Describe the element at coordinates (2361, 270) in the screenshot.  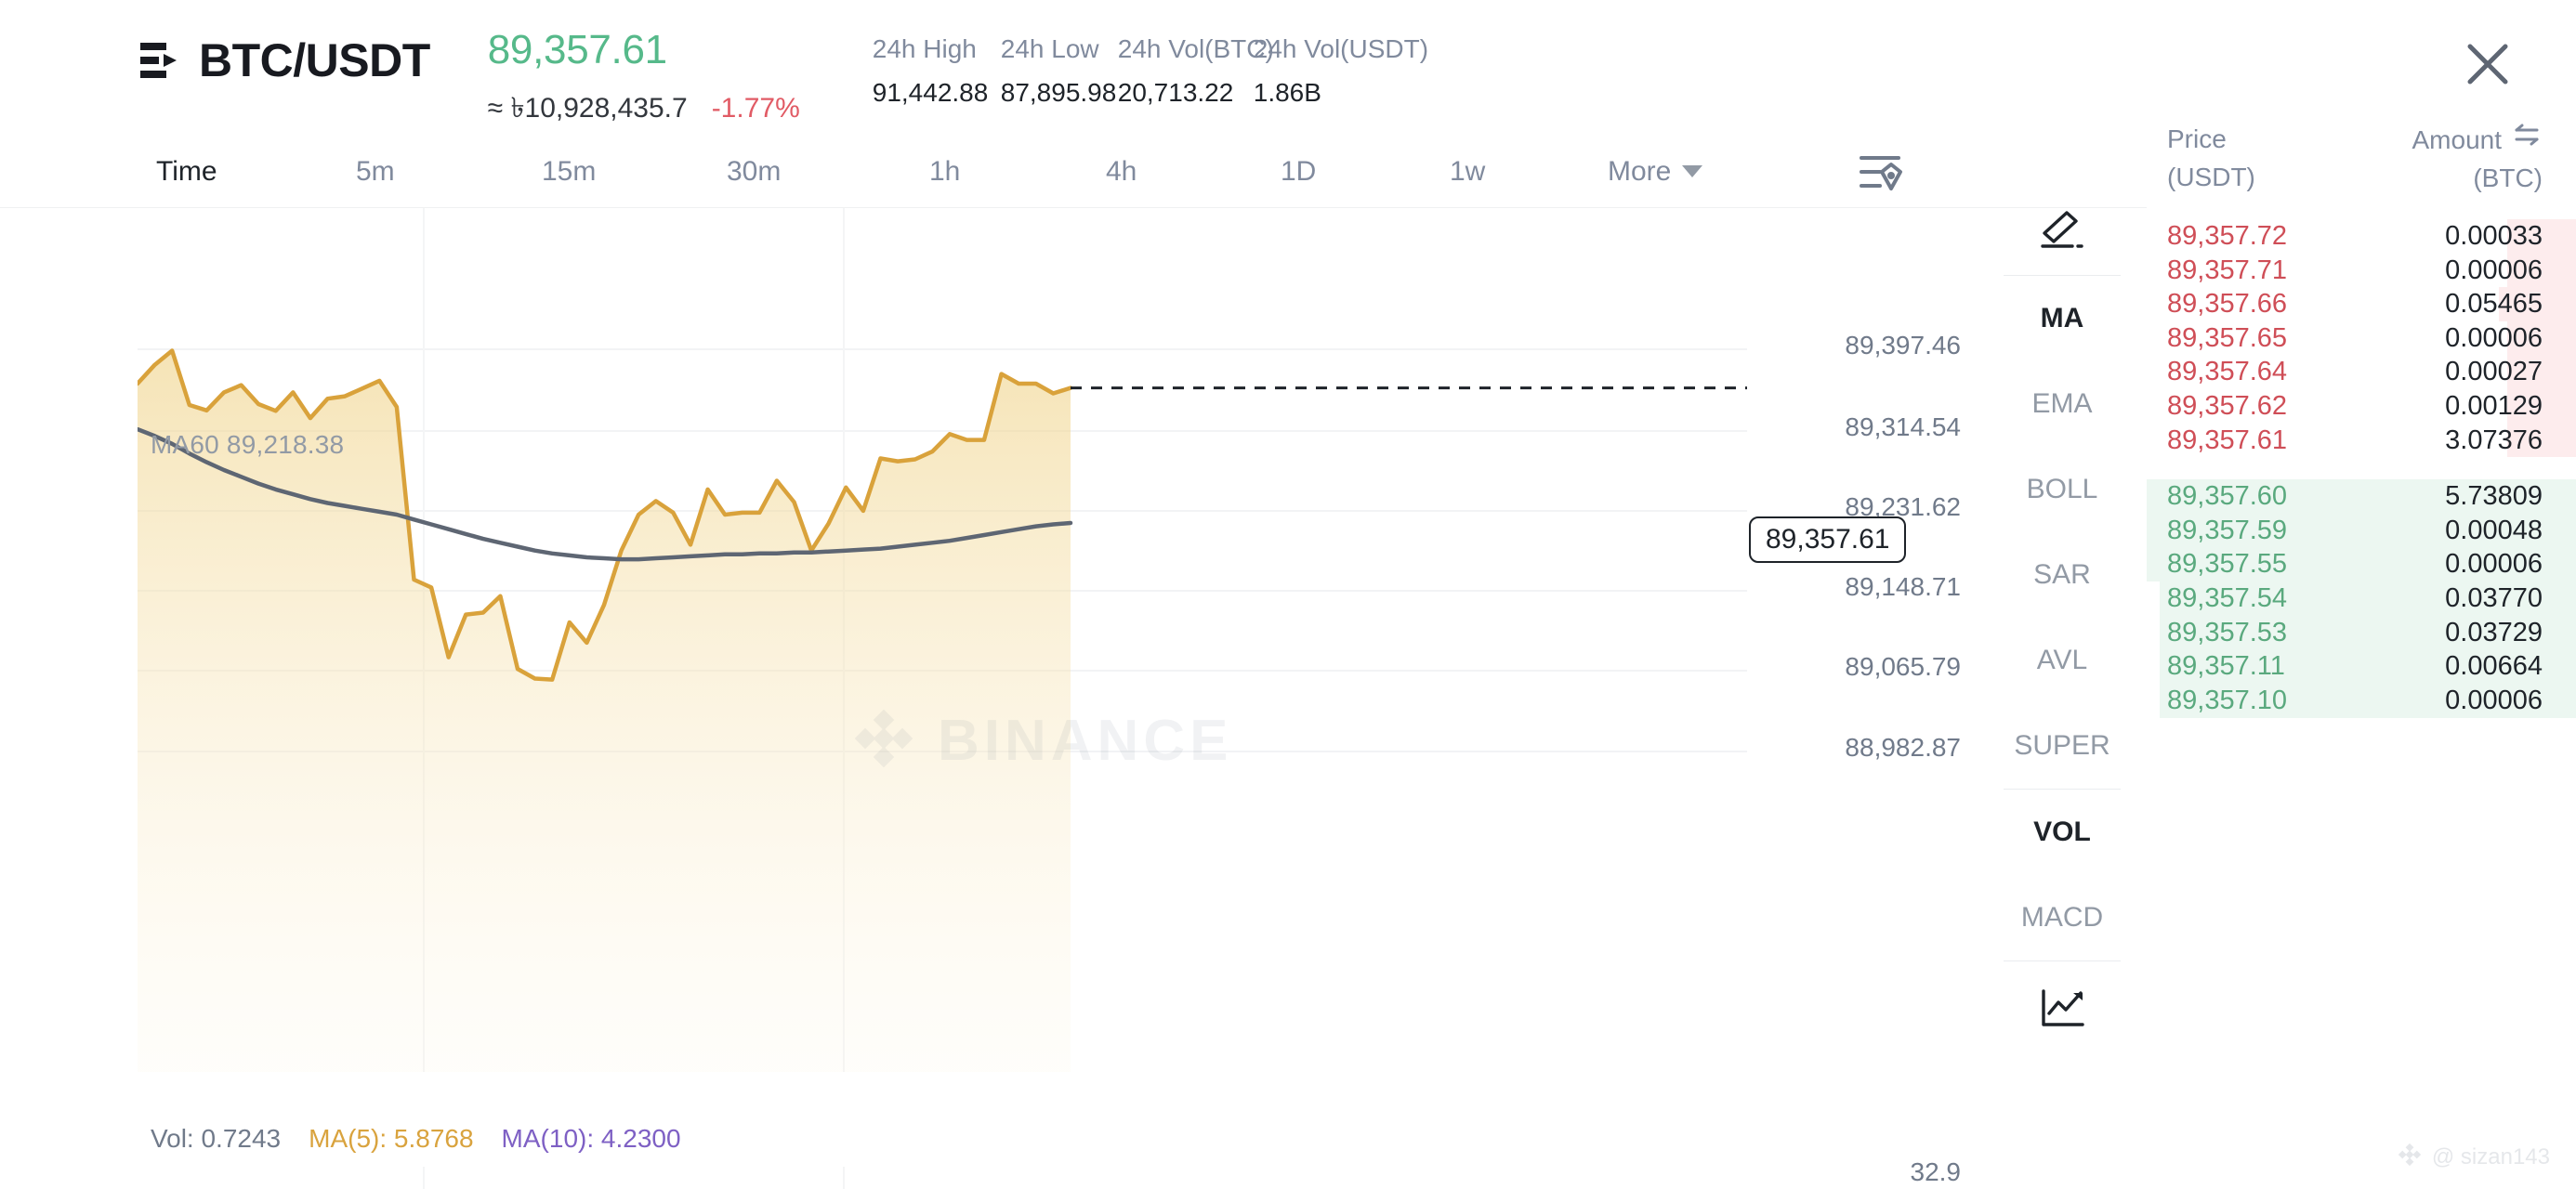
I see `ask-row: 89,357.71 0.00006` at that location.